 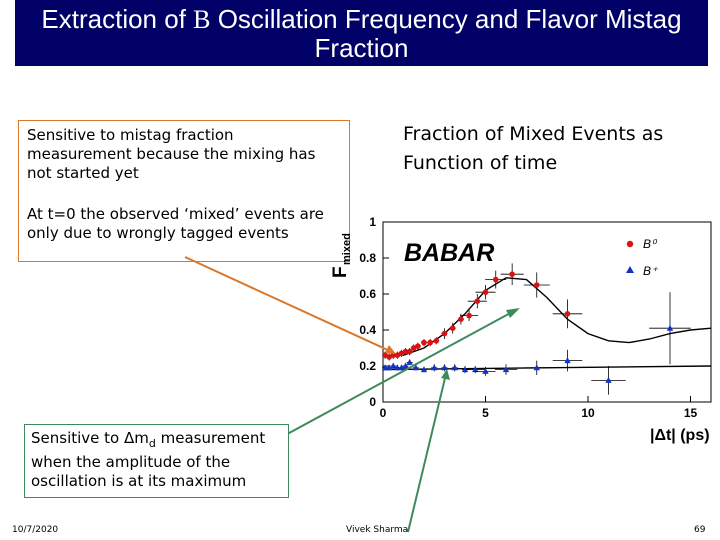 What do you see at coordinates (347, 249) in the screenshot?
I see `y-axis-label-sub: mixed` at bounding box center [347, 249].